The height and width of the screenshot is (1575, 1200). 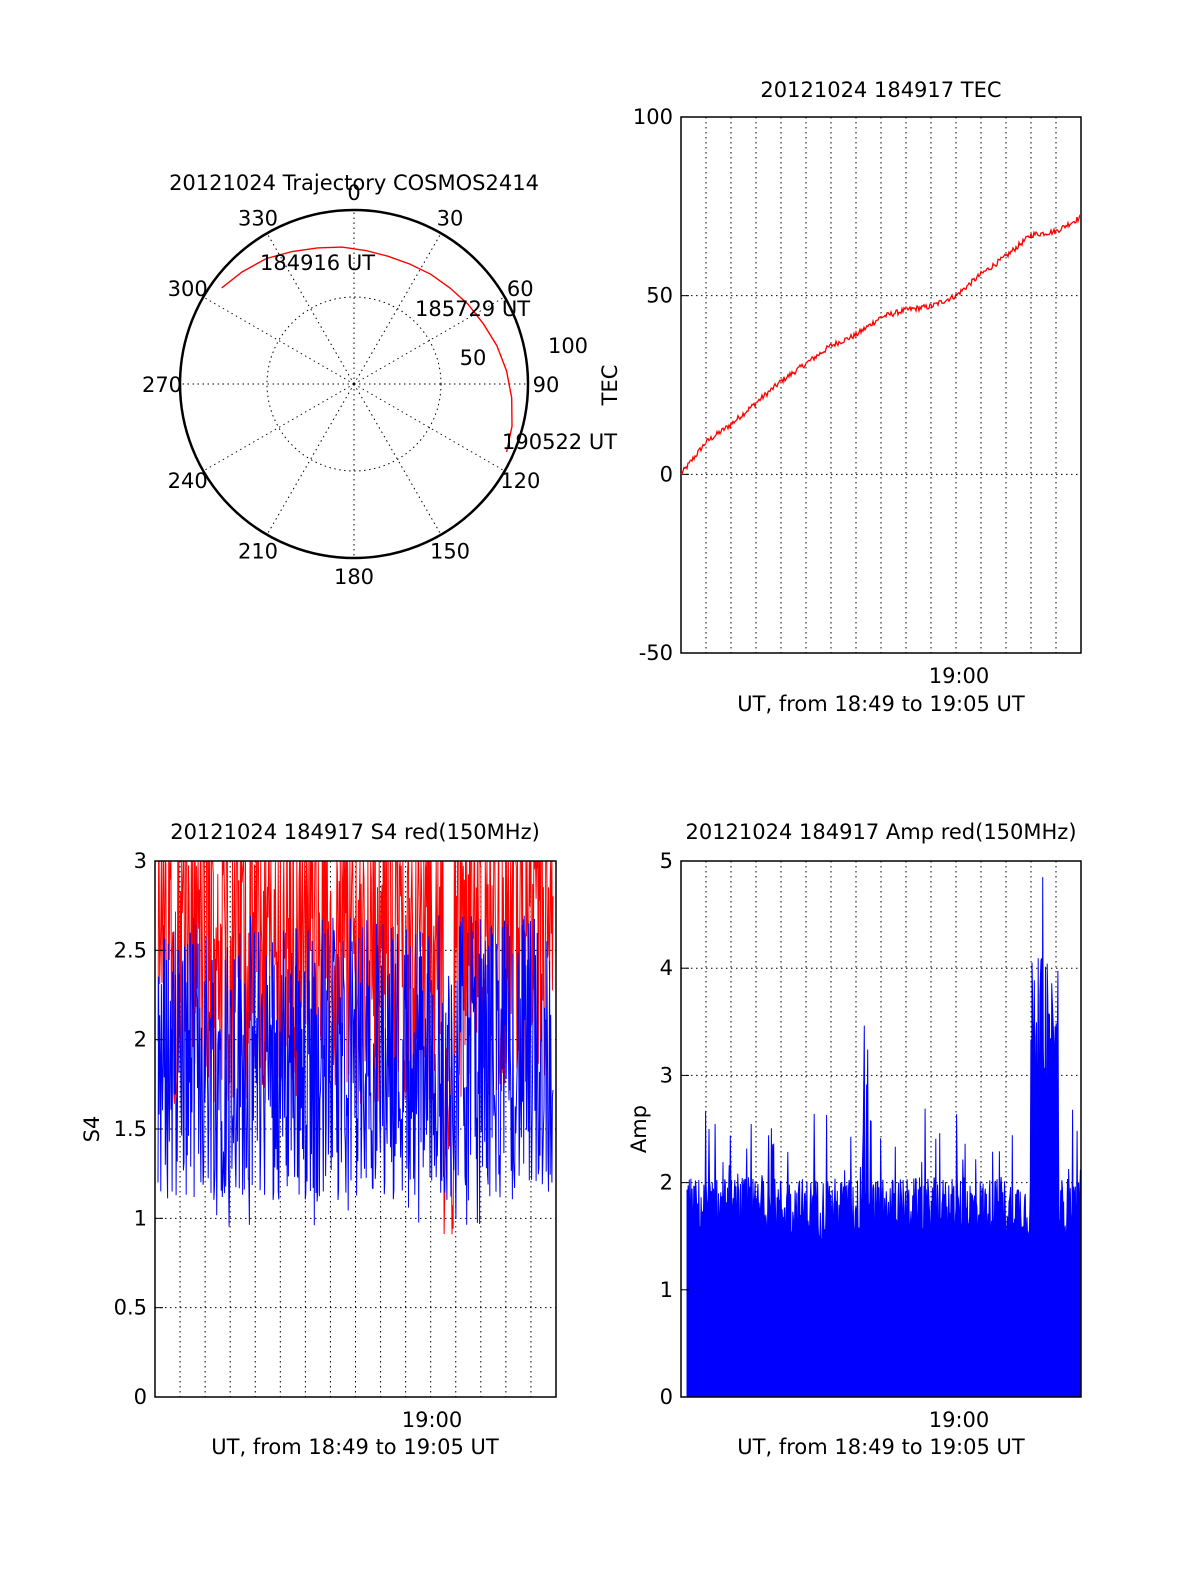 I want to click on y-tick-label: 1.5, so click(x=130, y=1129).